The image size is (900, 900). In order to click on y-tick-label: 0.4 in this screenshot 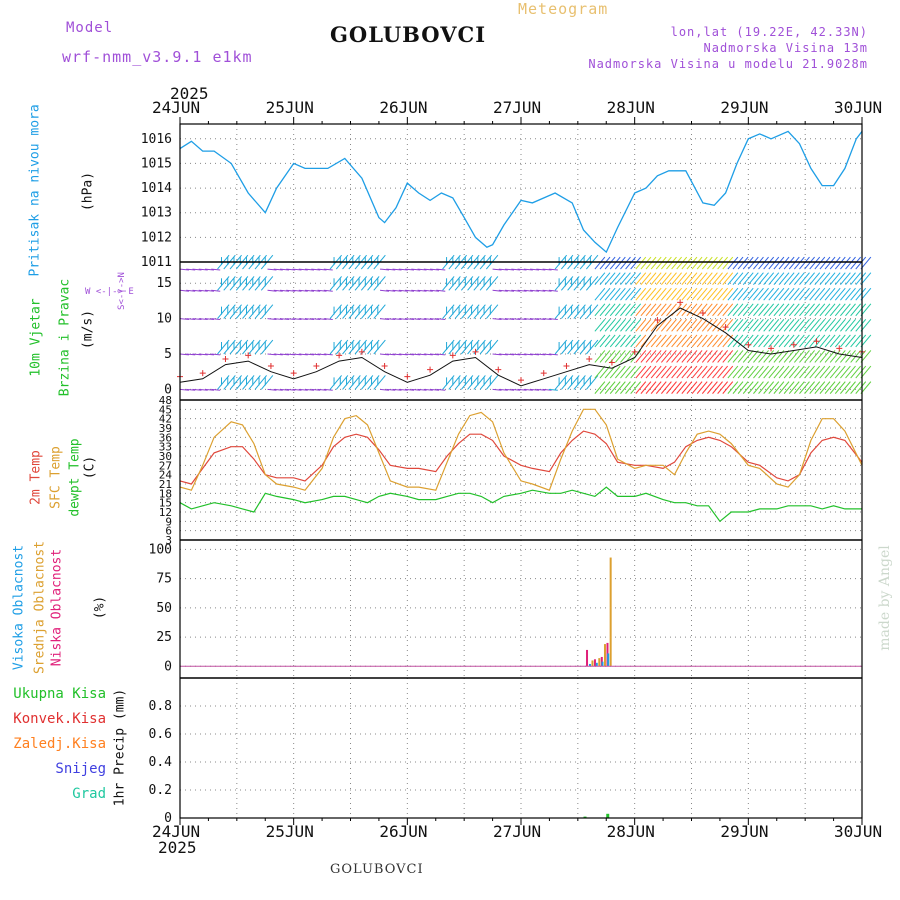, I will do `click(161, 762)`.